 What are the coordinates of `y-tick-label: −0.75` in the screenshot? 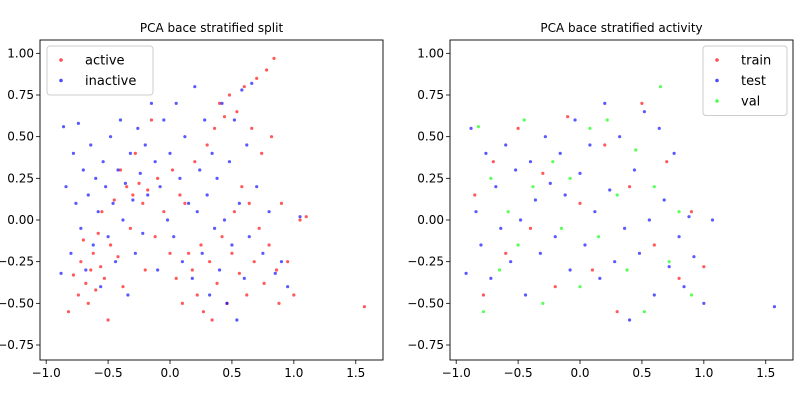 It's located at (17, 345).